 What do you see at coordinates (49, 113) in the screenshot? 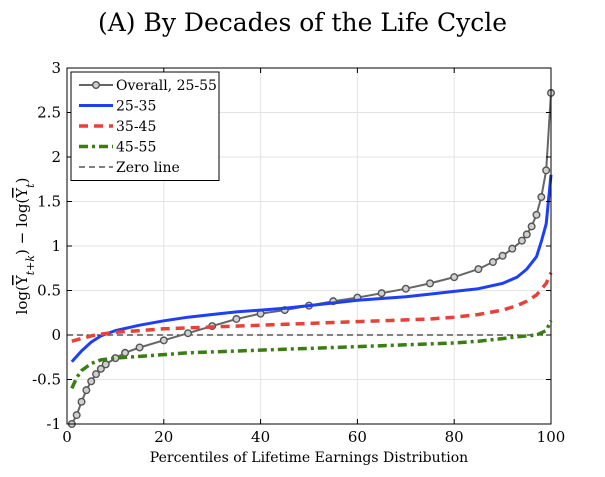
I see `y-tick-label: 2.5` at bounding box center [49, 113].